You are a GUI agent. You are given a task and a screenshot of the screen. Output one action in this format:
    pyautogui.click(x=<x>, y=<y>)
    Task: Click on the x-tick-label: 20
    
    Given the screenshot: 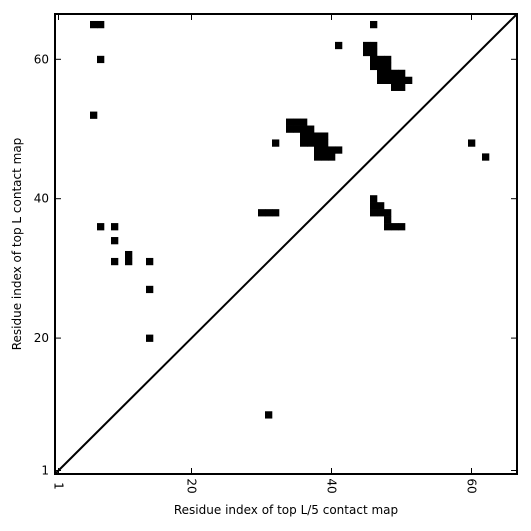 What is the action you would take?
    pyautogui.click(x=192, y=485)
    